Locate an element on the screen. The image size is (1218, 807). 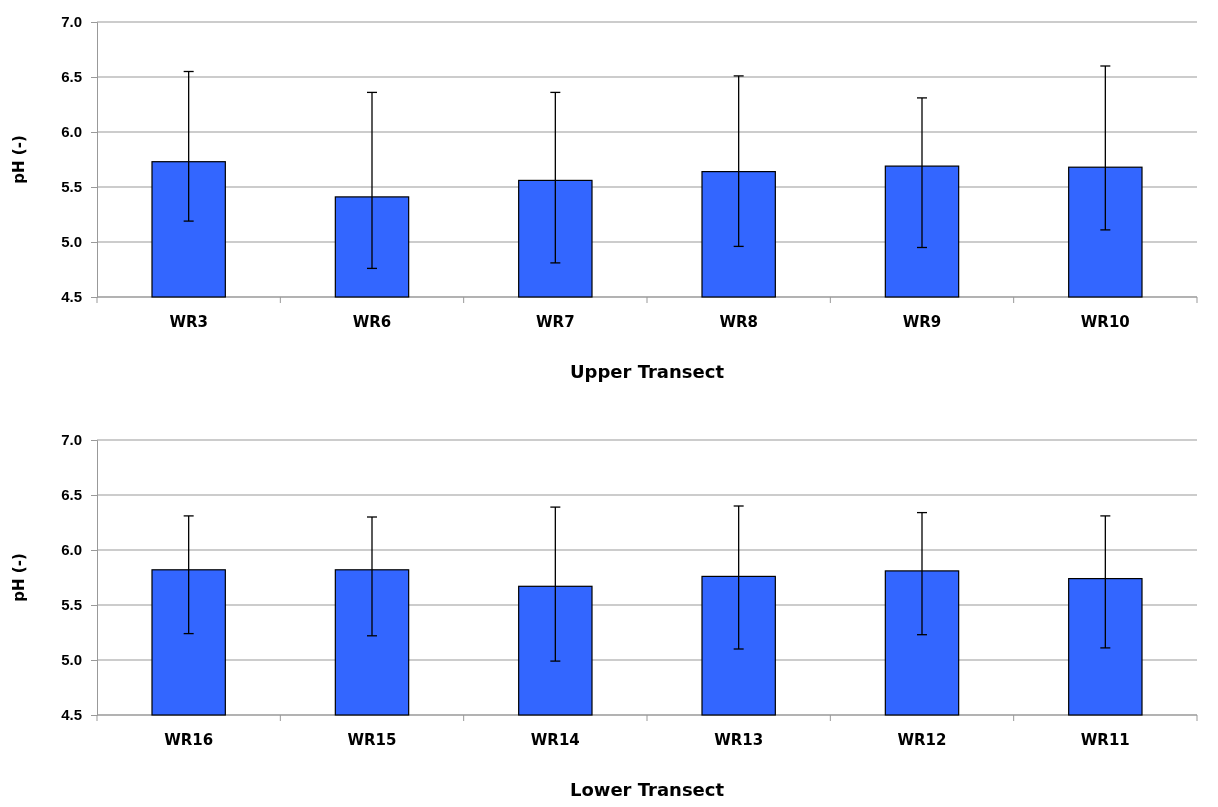
x-tick-label: WR10 is located at coordinates (1105, 322).